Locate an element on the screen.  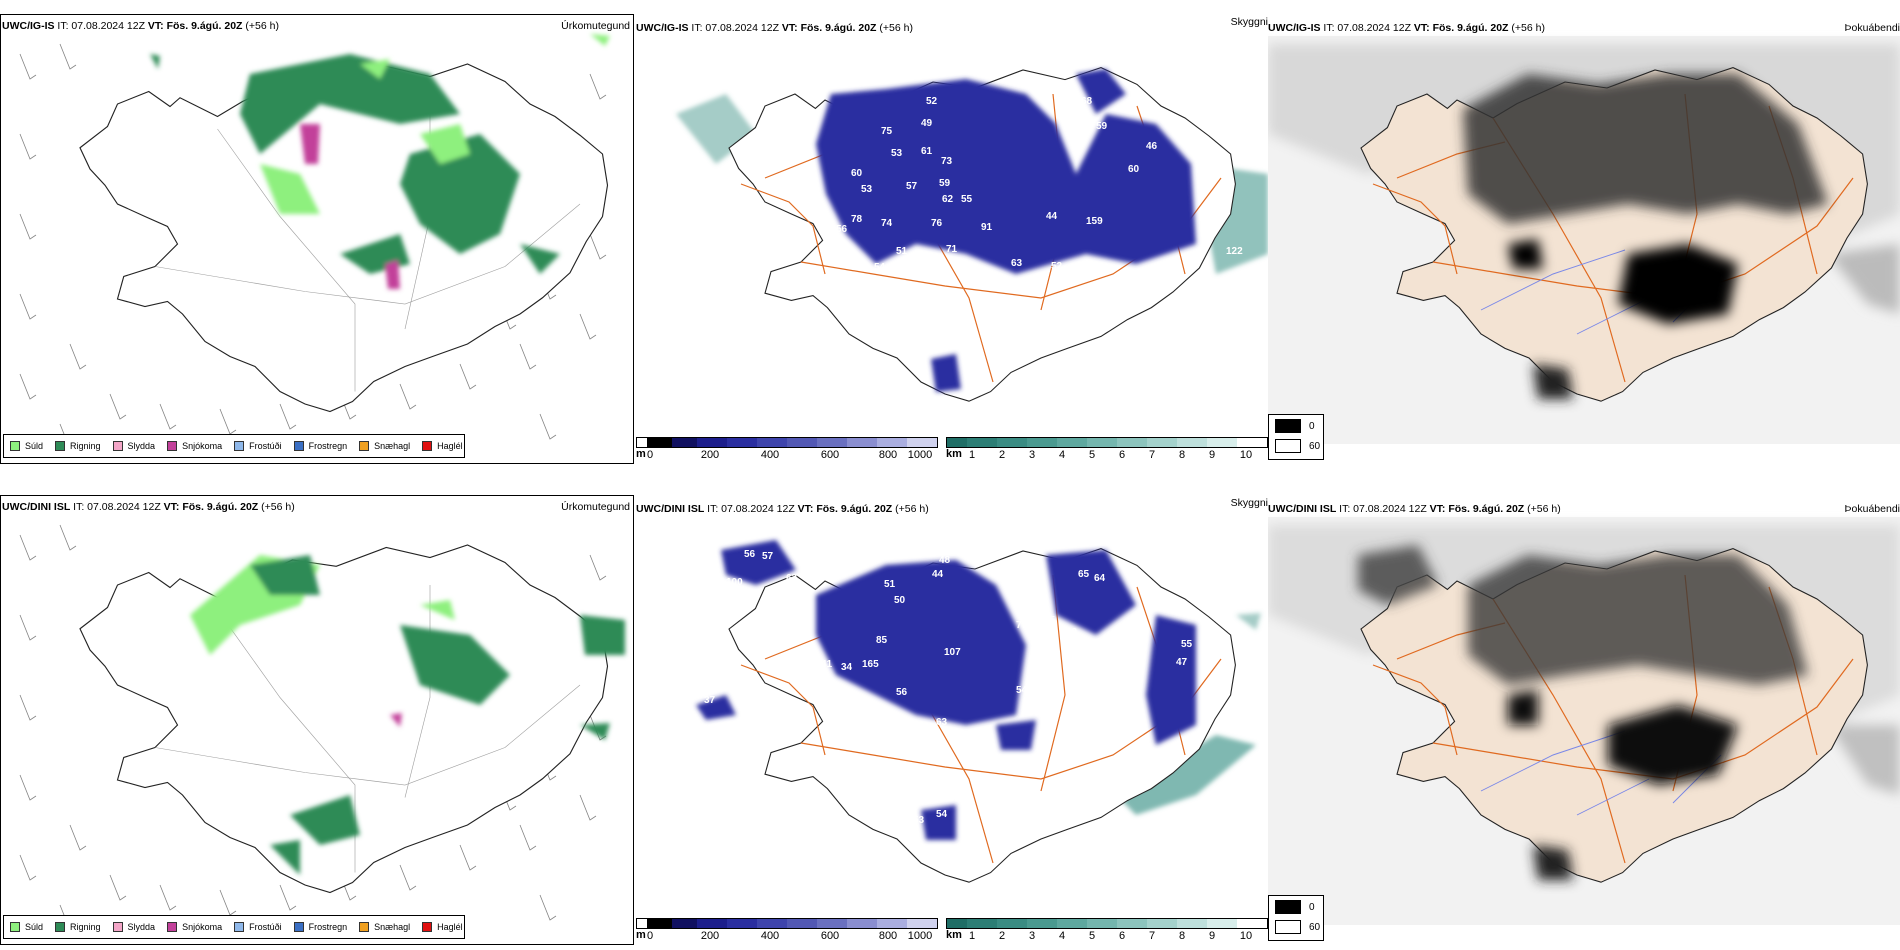
unit-label: m is located at coordinates (641, 454).